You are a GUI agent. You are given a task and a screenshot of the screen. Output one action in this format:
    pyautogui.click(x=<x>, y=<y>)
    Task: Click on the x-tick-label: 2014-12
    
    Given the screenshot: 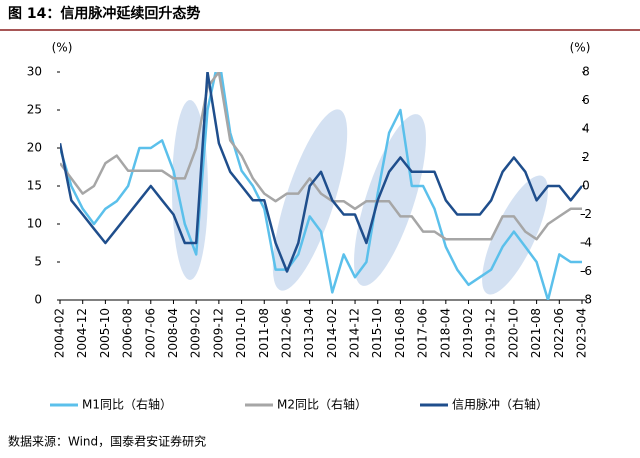 What is the action you would take?
    pyautogui.click(x=355, y=333)
    